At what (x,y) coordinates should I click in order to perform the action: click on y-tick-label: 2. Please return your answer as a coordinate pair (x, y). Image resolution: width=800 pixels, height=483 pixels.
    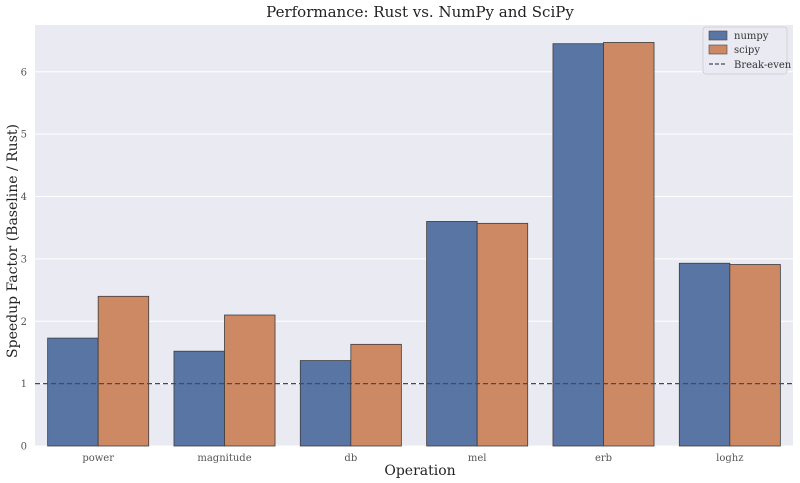
    Looking at the image, I should click on (24, 322).